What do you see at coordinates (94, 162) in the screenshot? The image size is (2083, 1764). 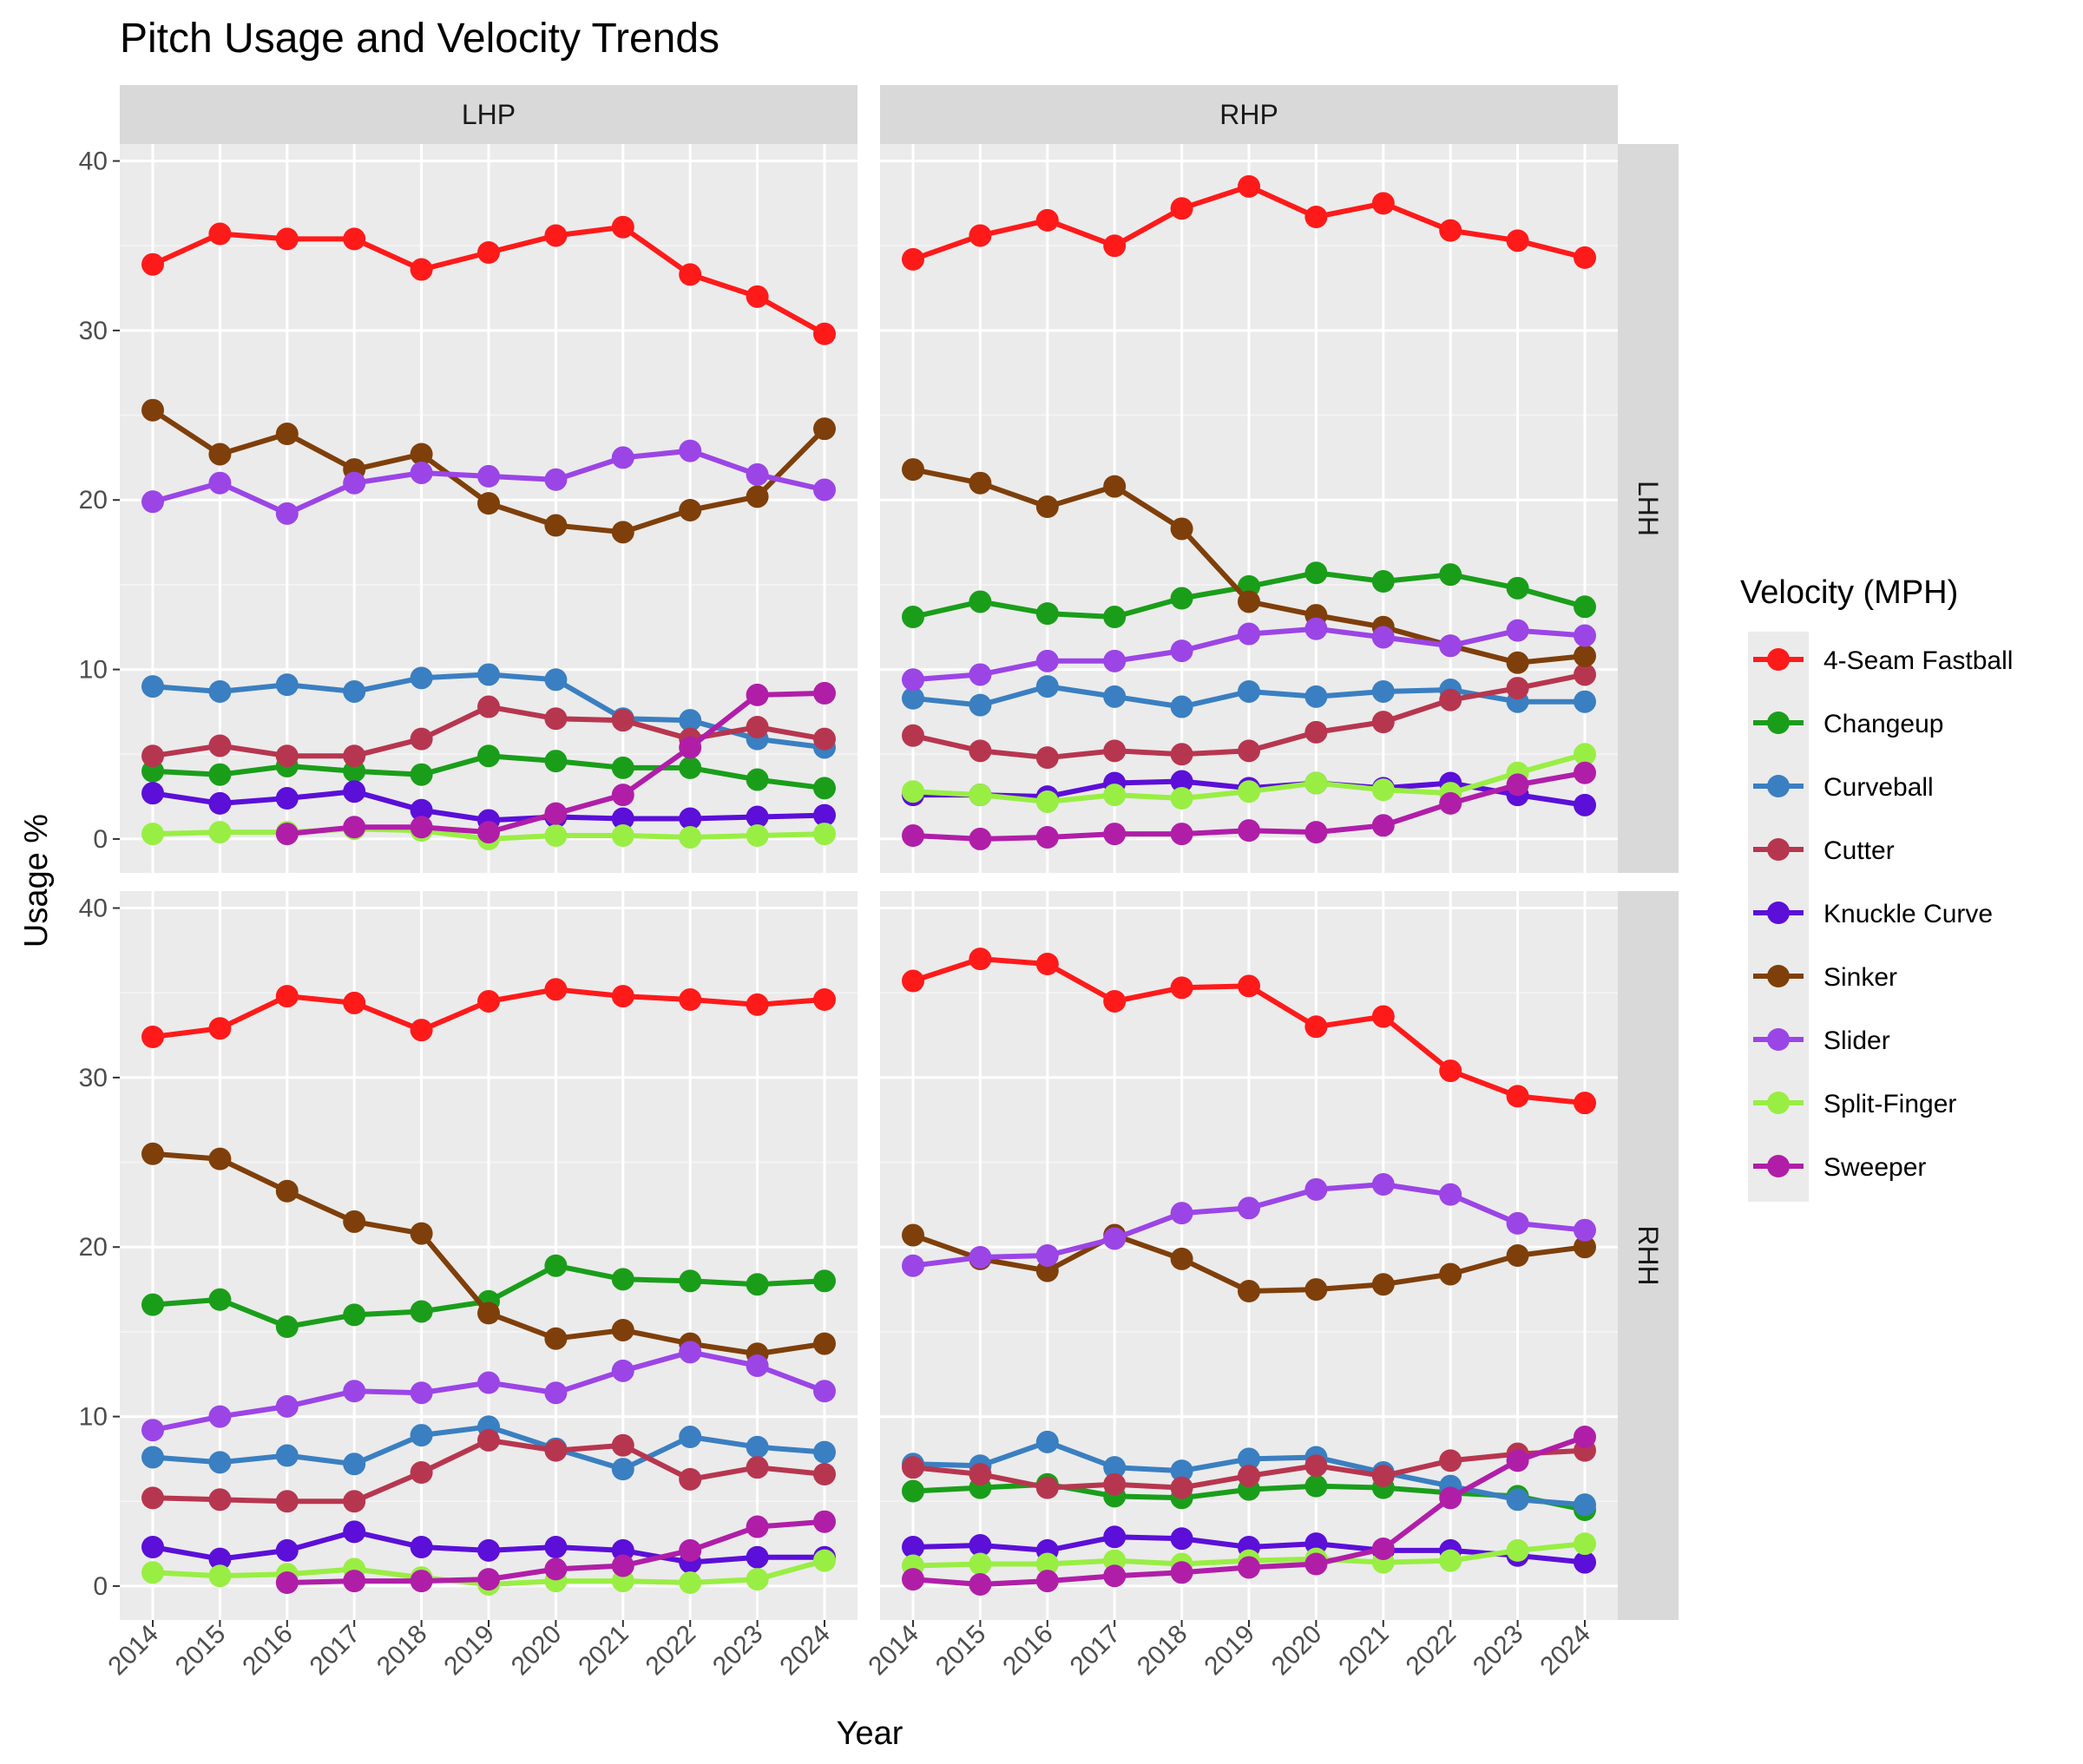 I see `y-tick-label: 40` at bounding box center [94, 162].